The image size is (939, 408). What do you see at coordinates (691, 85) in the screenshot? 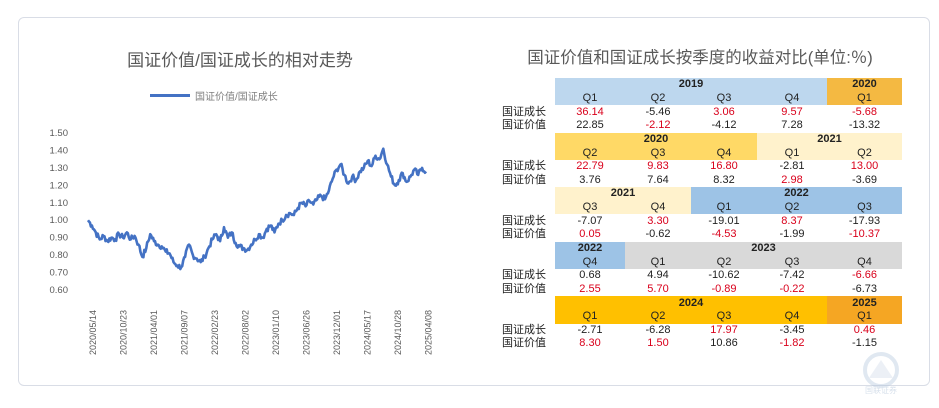
I see `year-header: 2019` at bounding box center [691, 85].